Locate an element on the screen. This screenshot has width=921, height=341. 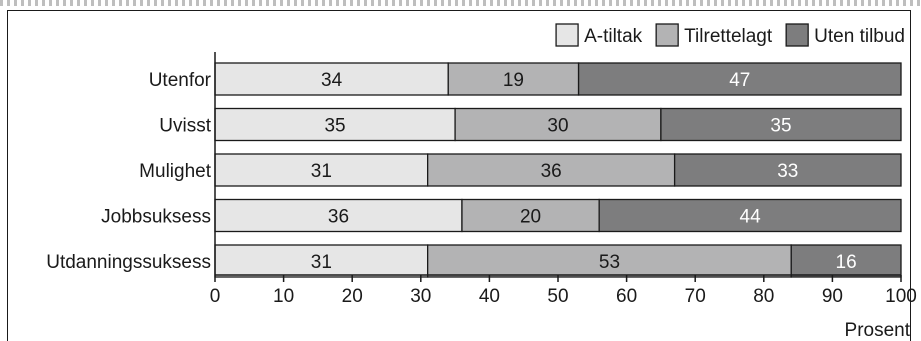
category-label-utdanningssuksess: Utdanningssuksess is located at coordinates (128, 262).